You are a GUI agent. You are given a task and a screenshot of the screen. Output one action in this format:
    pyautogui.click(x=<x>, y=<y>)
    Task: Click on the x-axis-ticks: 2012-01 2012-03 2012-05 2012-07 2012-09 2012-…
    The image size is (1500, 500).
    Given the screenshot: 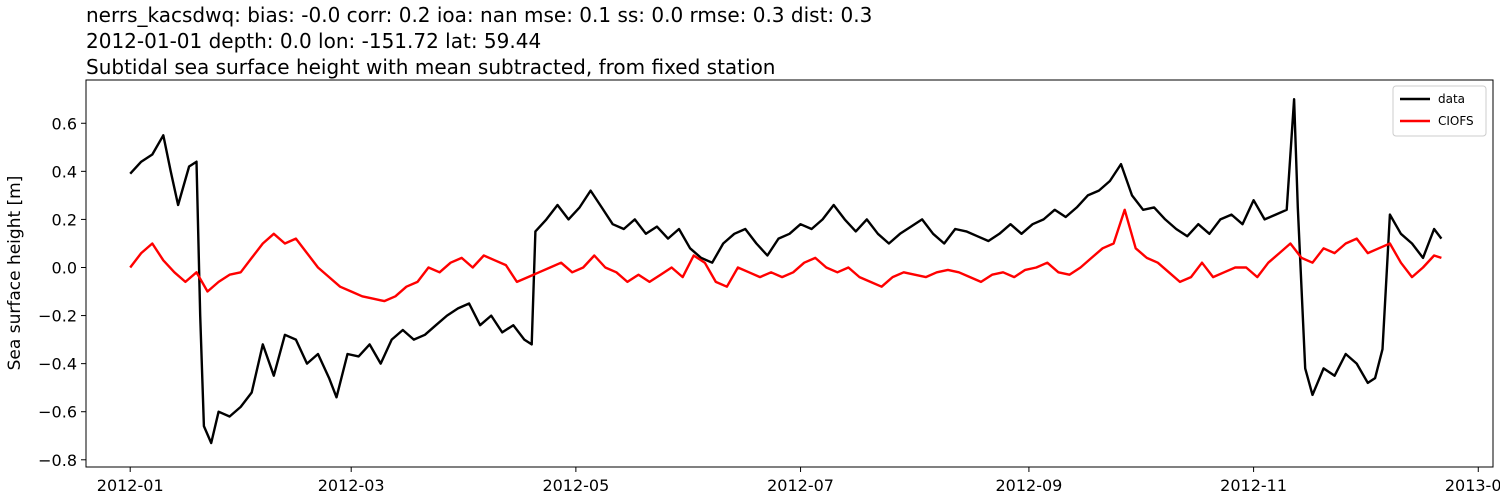 What is the action you would take?
    pyautogui.click(x=798, y=481)
    